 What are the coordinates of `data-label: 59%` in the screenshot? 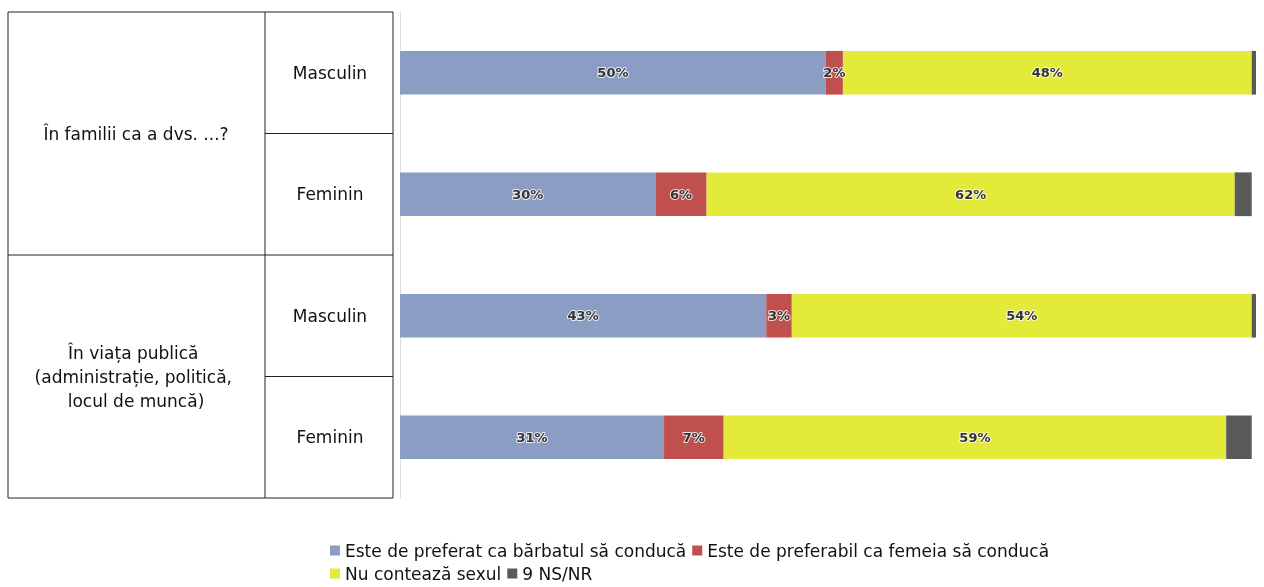 It's located at (975, 437).